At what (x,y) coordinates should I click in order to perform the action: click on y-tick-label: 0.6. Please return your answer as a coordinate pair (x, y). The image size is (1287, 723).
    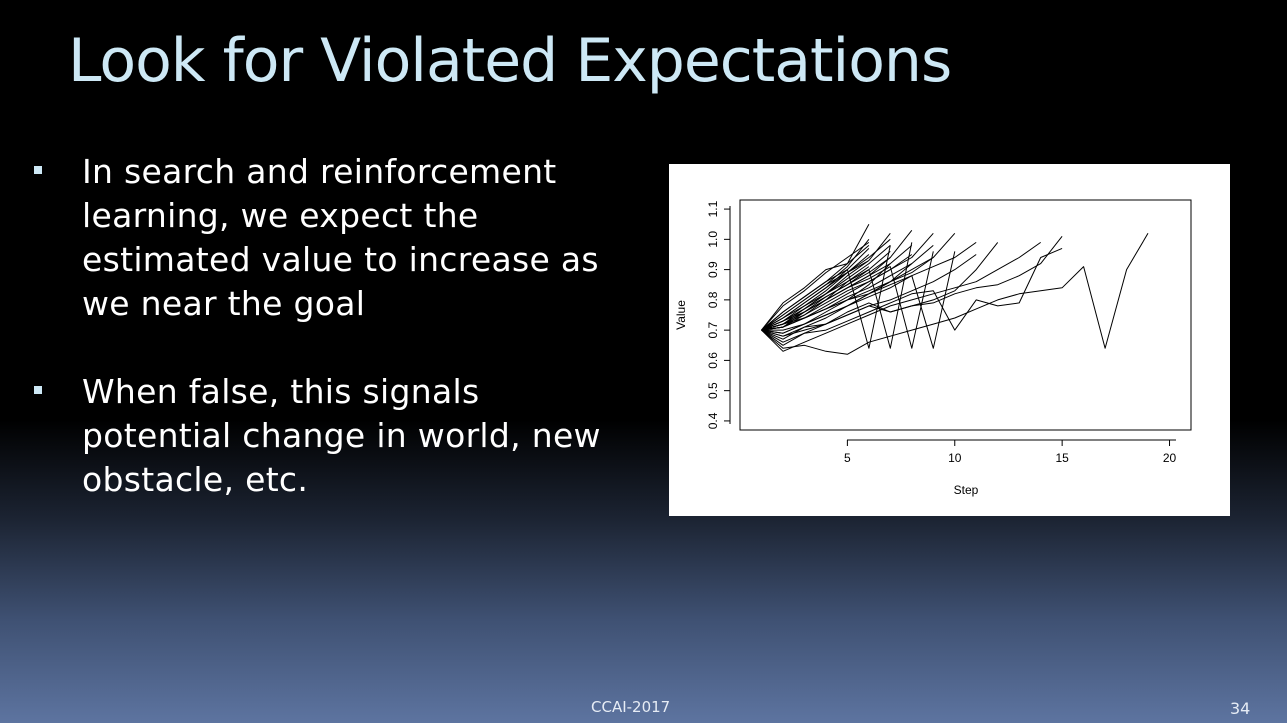
    Looking at the image, I should click on (713, 360).